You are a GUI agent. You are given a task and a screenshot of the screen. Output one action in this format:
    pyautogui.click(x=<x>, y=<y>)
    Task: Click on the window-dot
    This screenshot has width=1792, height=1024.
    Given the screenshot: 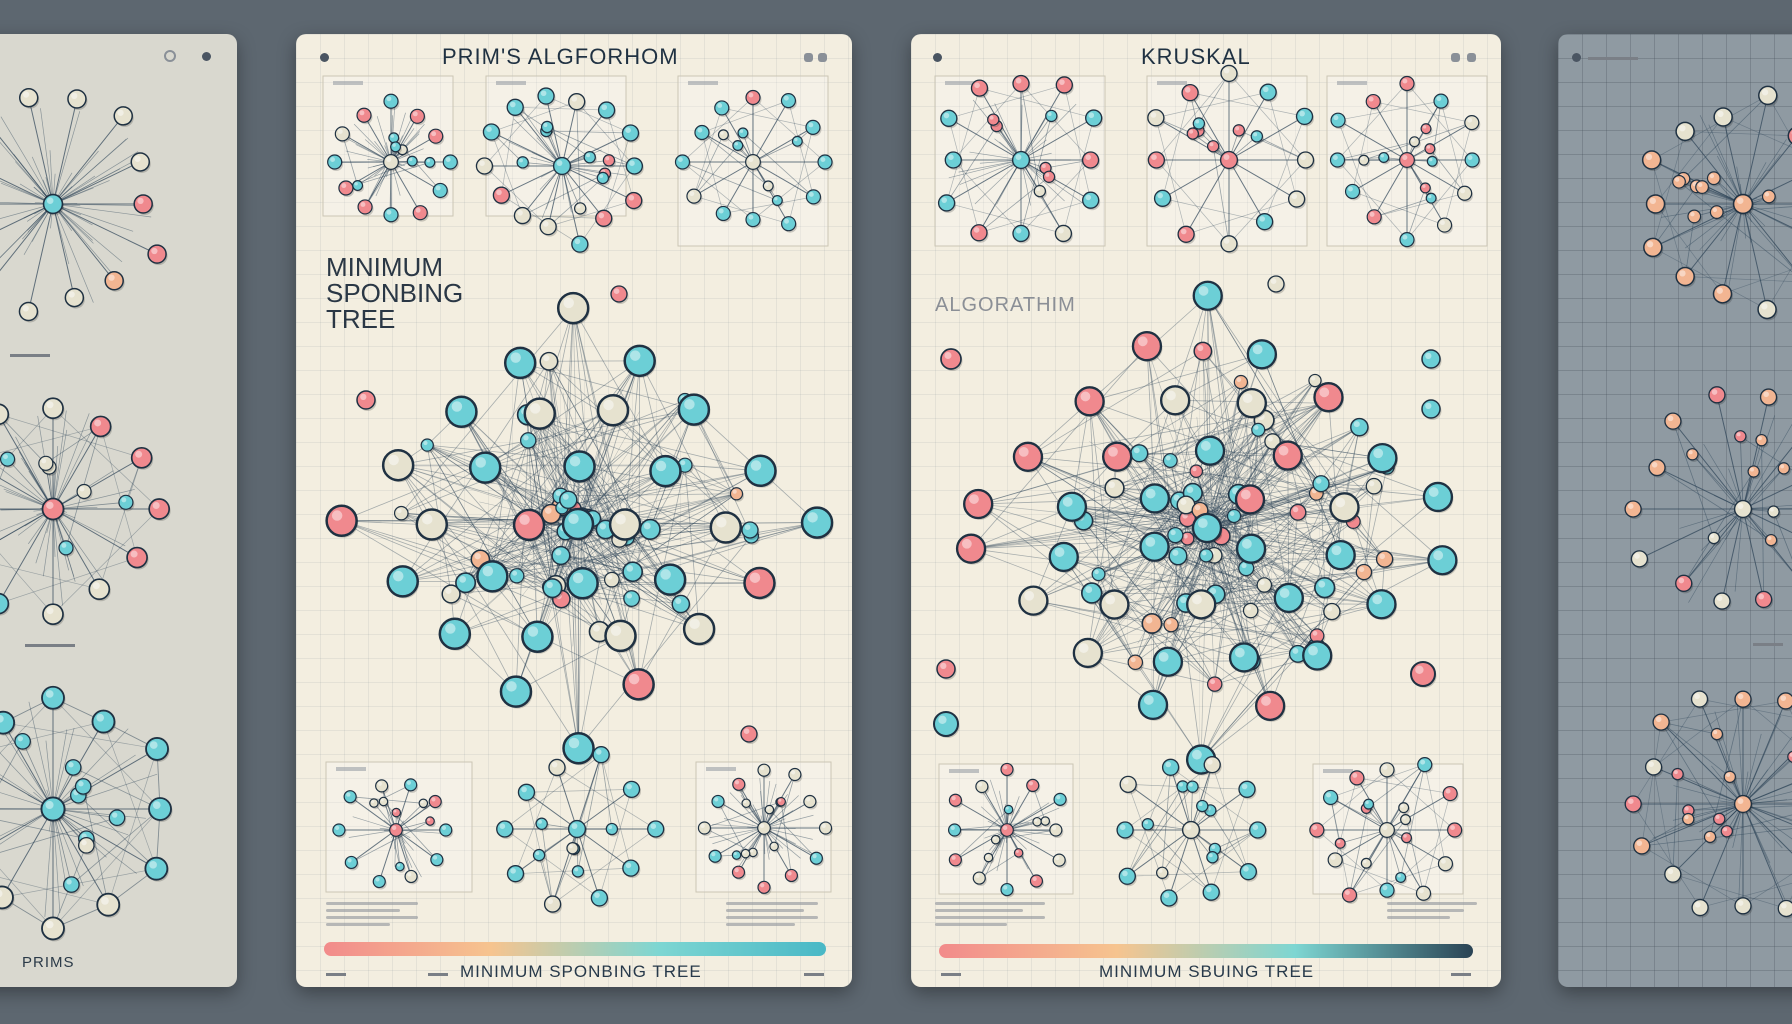 What is the action you would take?
    pyautogui.click(x=324, y=57)
    